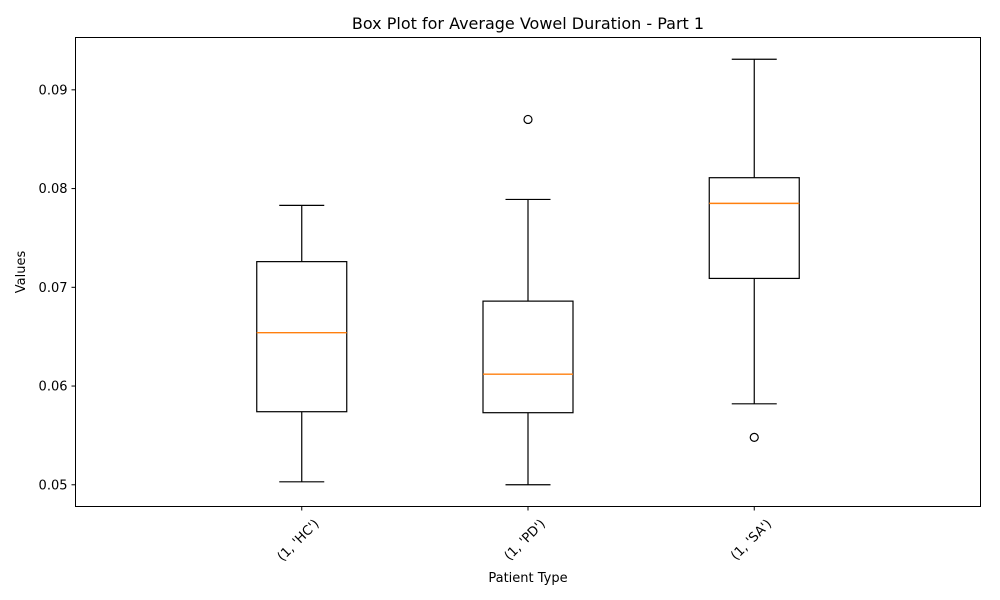 The width and height of the screenshot is (1000, 600). What do you see at coordinates (21, 272) in the screenshot?
I see `y-axis-label: Values` at bounding box center [21, 272].